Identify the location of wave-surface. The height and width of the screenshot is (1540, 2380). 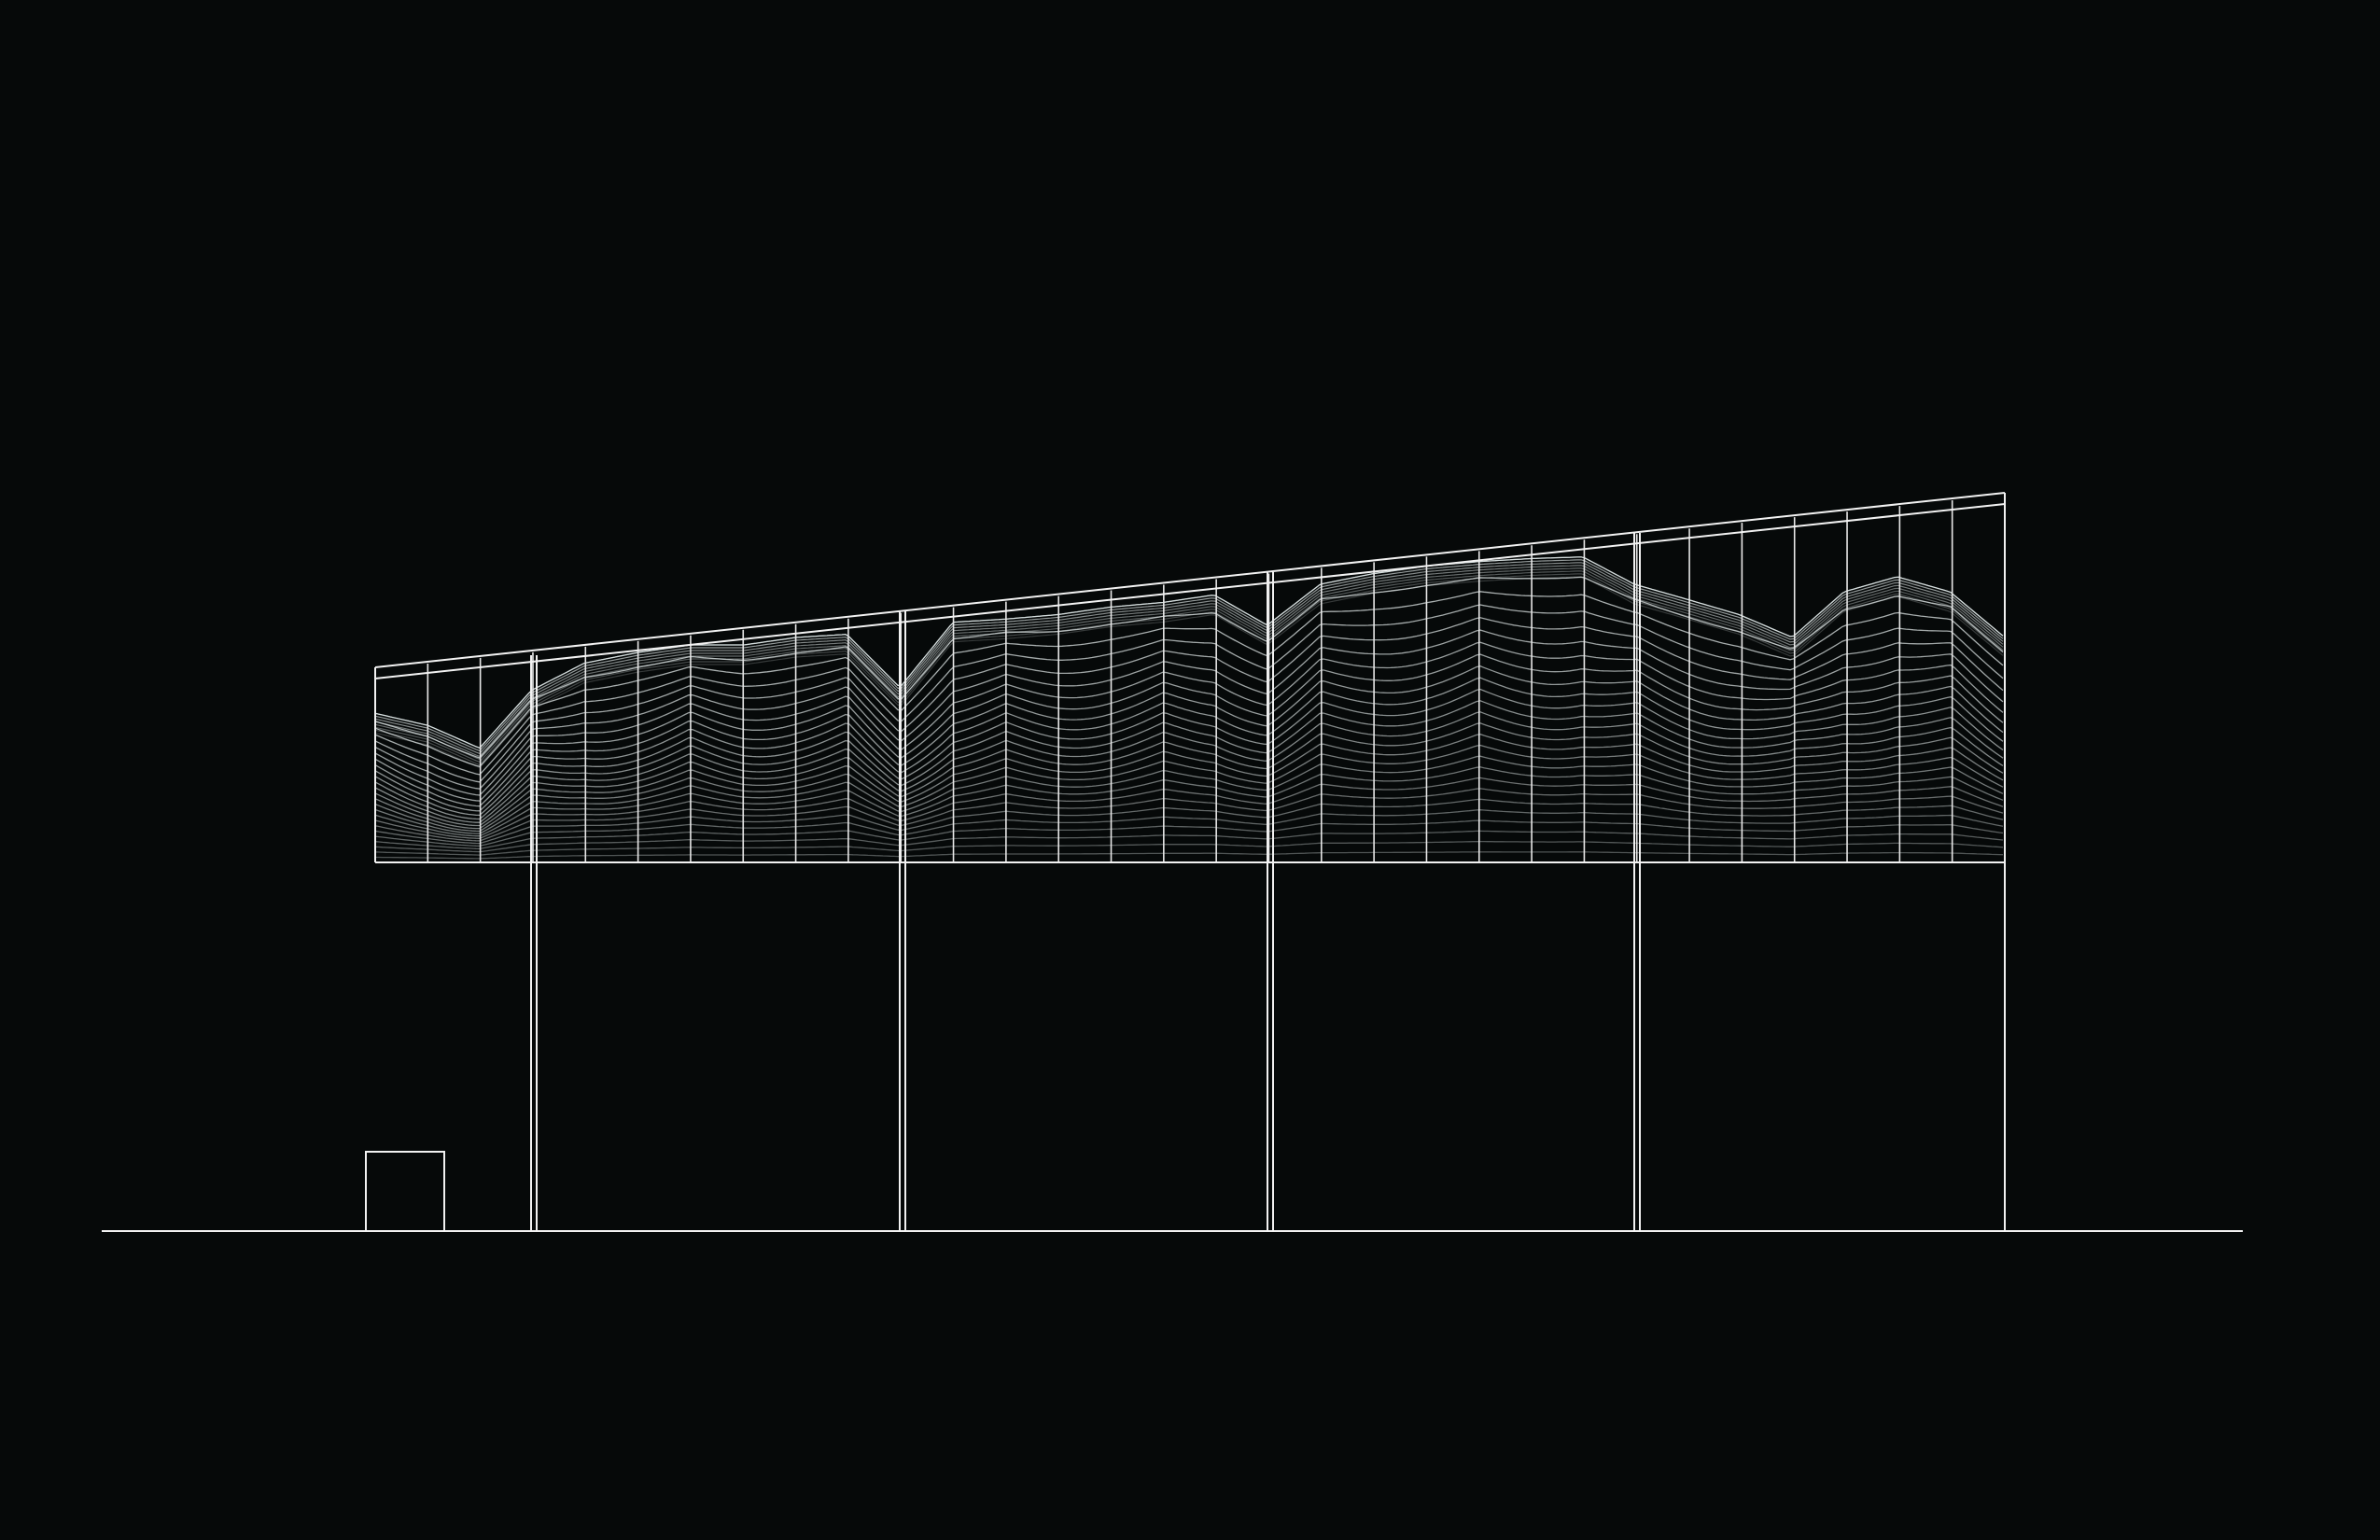
(1189, 708).